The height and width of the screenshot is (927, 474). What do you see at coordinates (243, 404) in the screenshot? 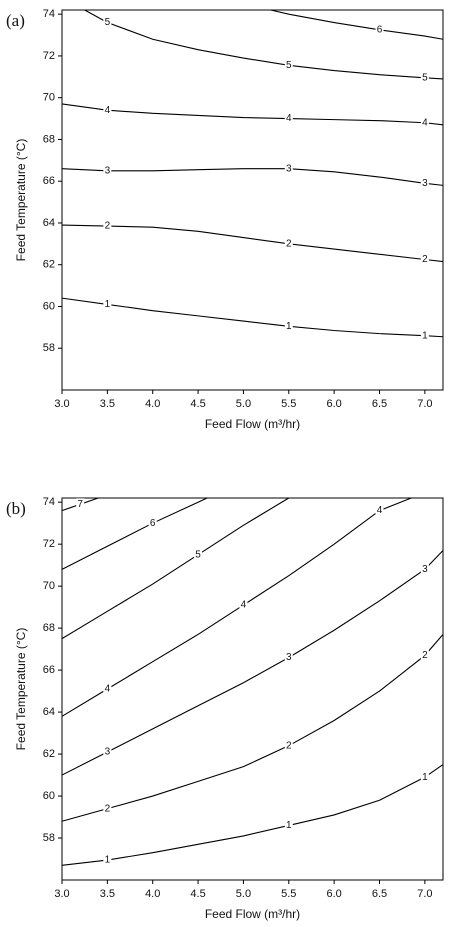
I see `x-tick-label: 5.0` at bounding box center [243, 404].